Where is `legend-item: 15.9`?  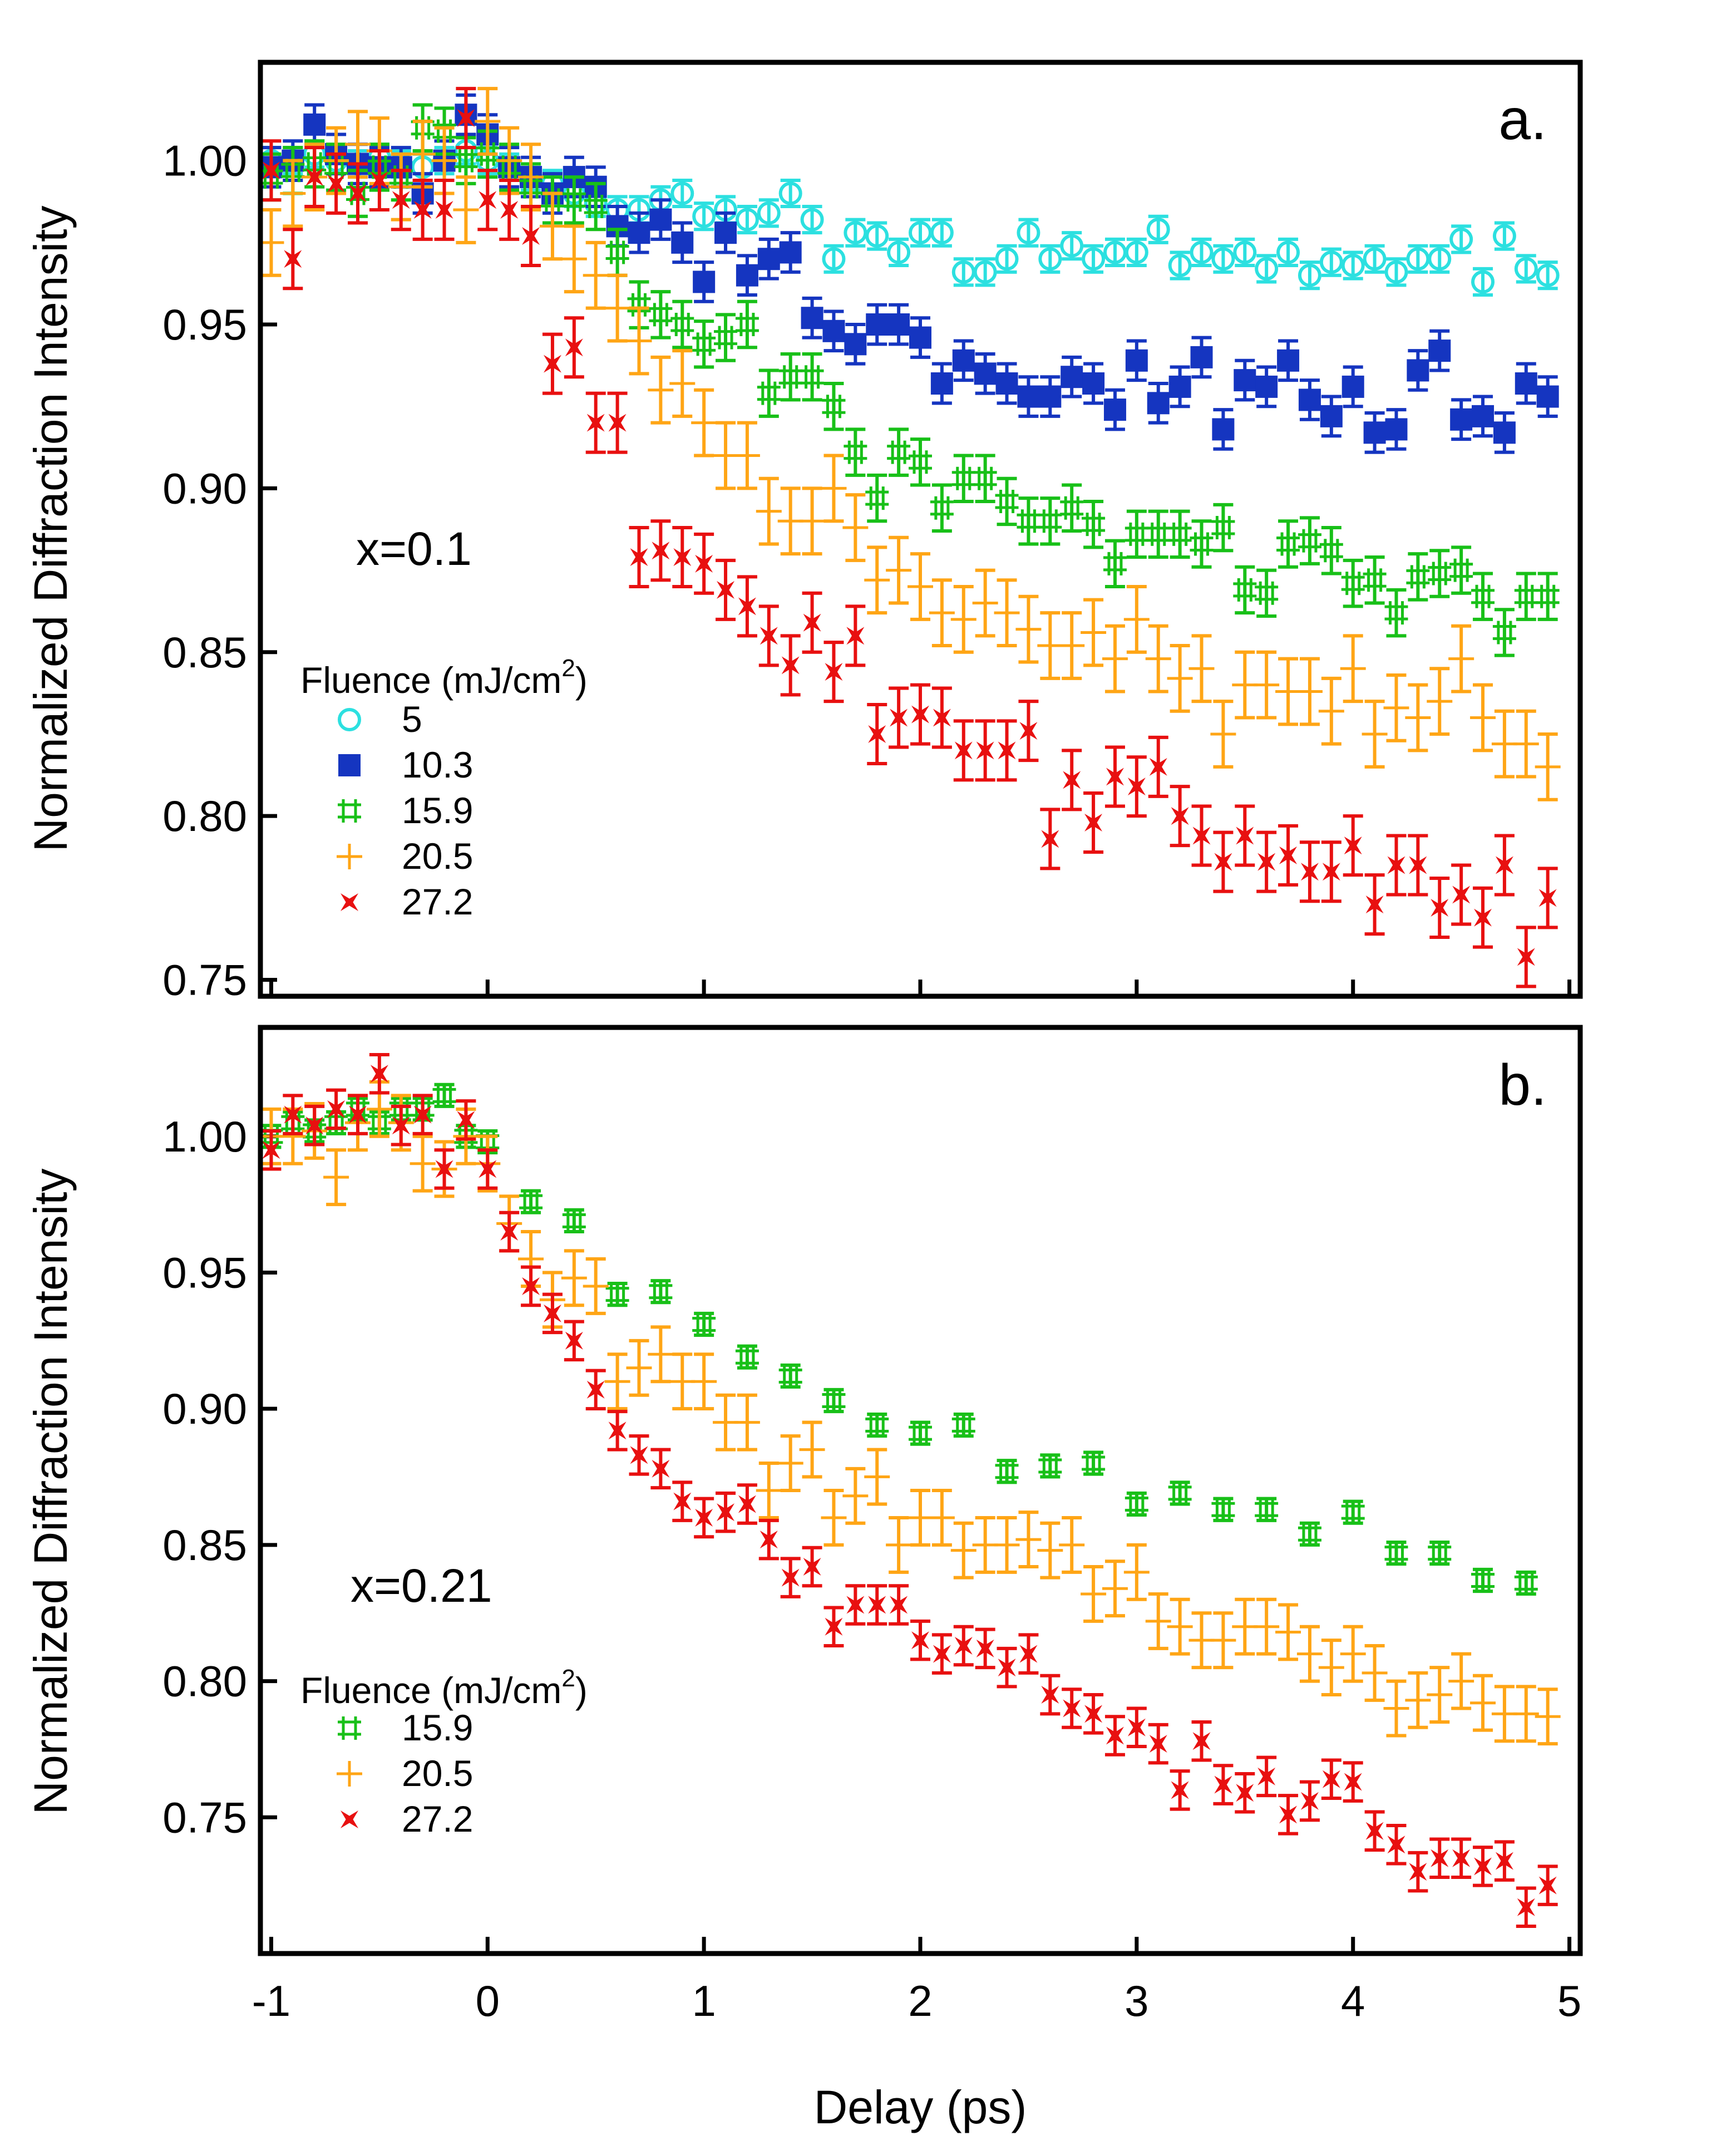 legend-item: 15.9 is located at coordinates (405, 811).